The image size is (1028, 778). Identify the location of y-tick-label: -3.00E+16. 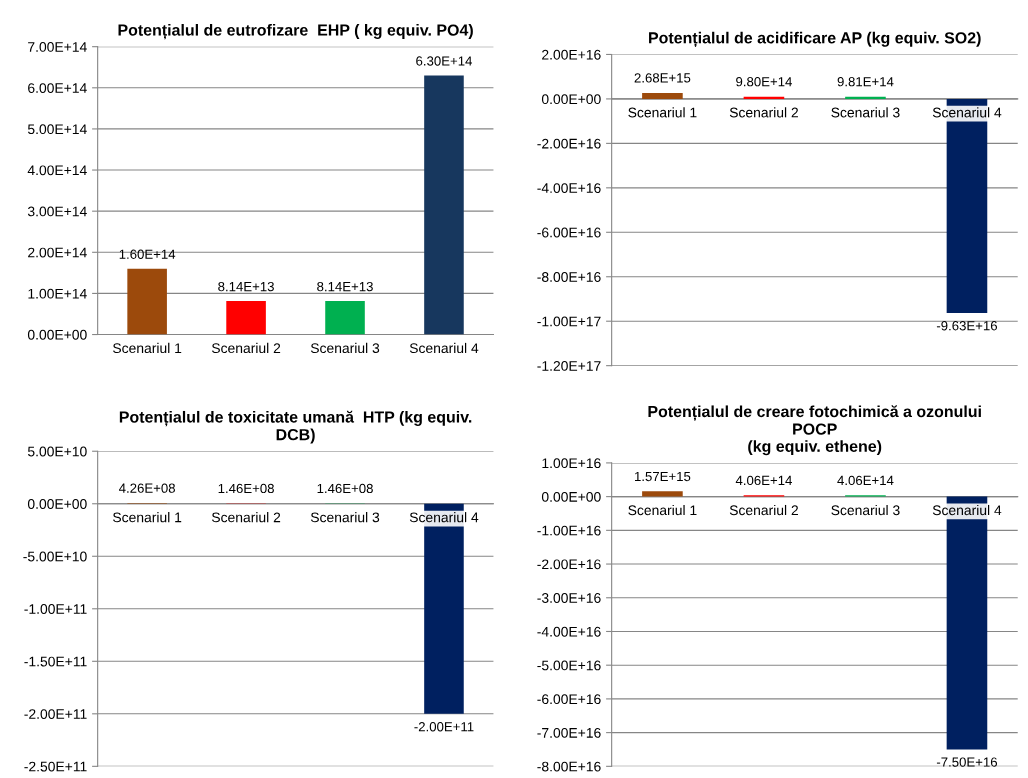
(569, 598).